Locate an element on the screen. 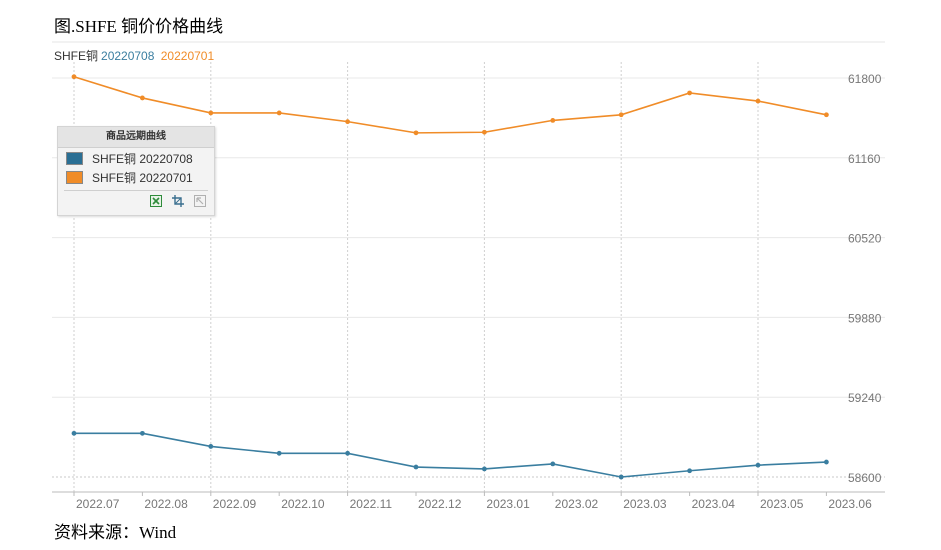 The height and width of the screenshot is (550, 941). y-tick-label: 59880 is located at coordinates (865, 318).